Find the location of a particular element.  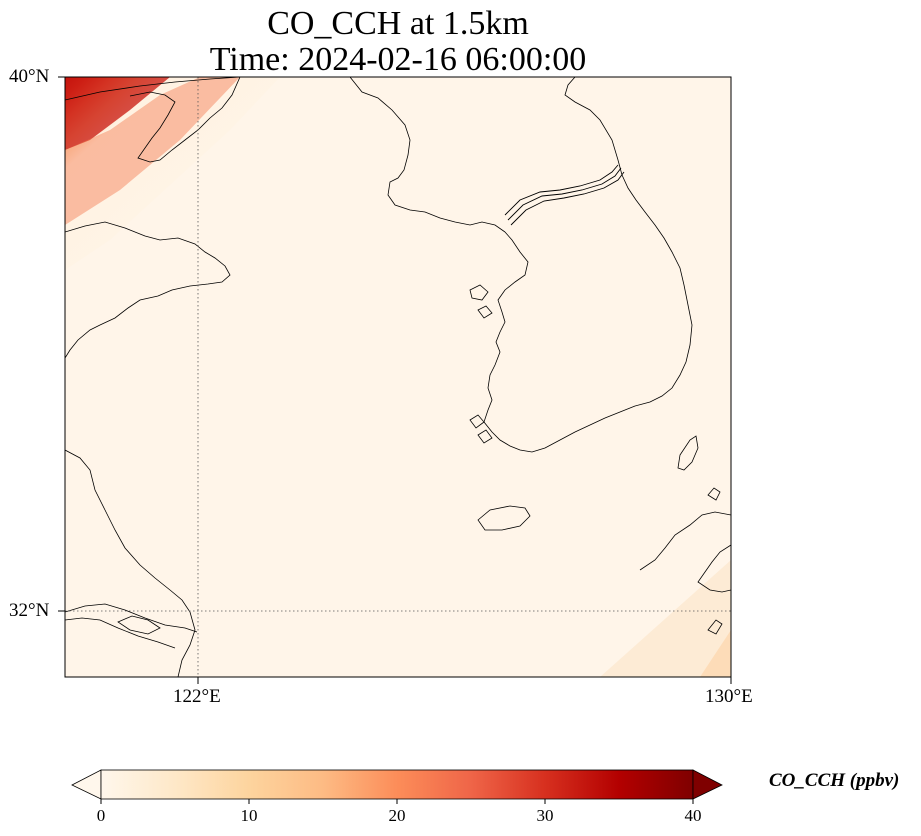

map-title: CO_CCH at 1.5km is located at coordinates (398, 23).